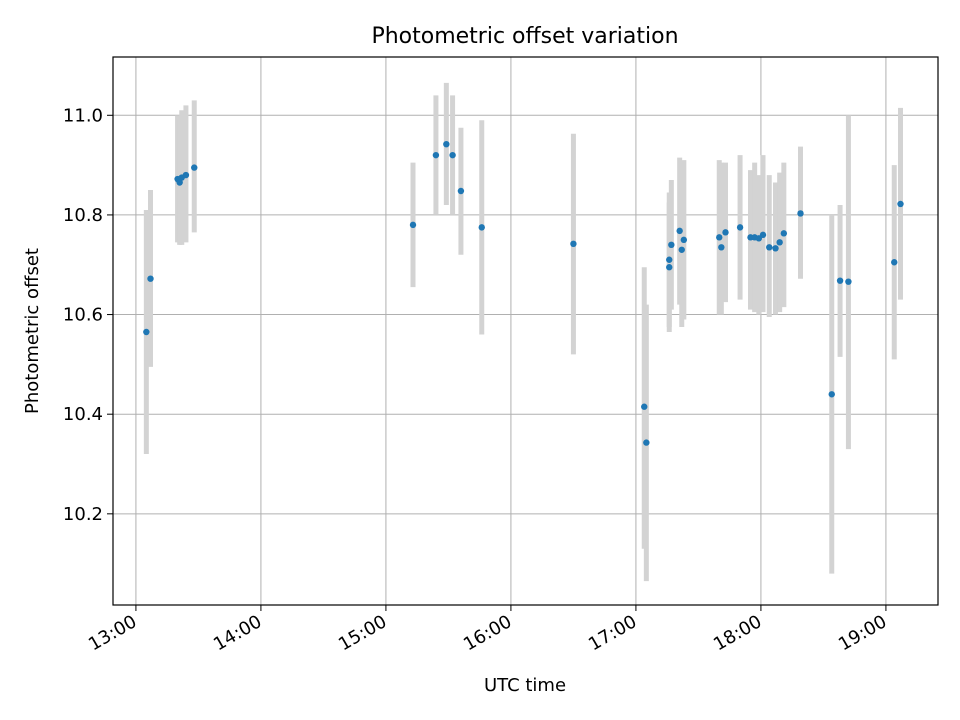 Image resolution: width=960 pixels, height=720 pixels. I want to click on y-tick-label: 10.6, so click(83, 315).